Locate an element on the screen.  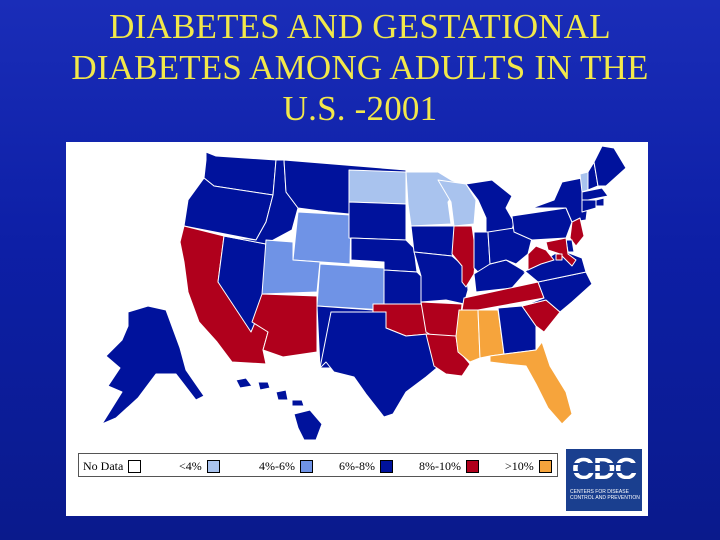
legend-label-no-data: No Data is located at coordinates (103, 466).